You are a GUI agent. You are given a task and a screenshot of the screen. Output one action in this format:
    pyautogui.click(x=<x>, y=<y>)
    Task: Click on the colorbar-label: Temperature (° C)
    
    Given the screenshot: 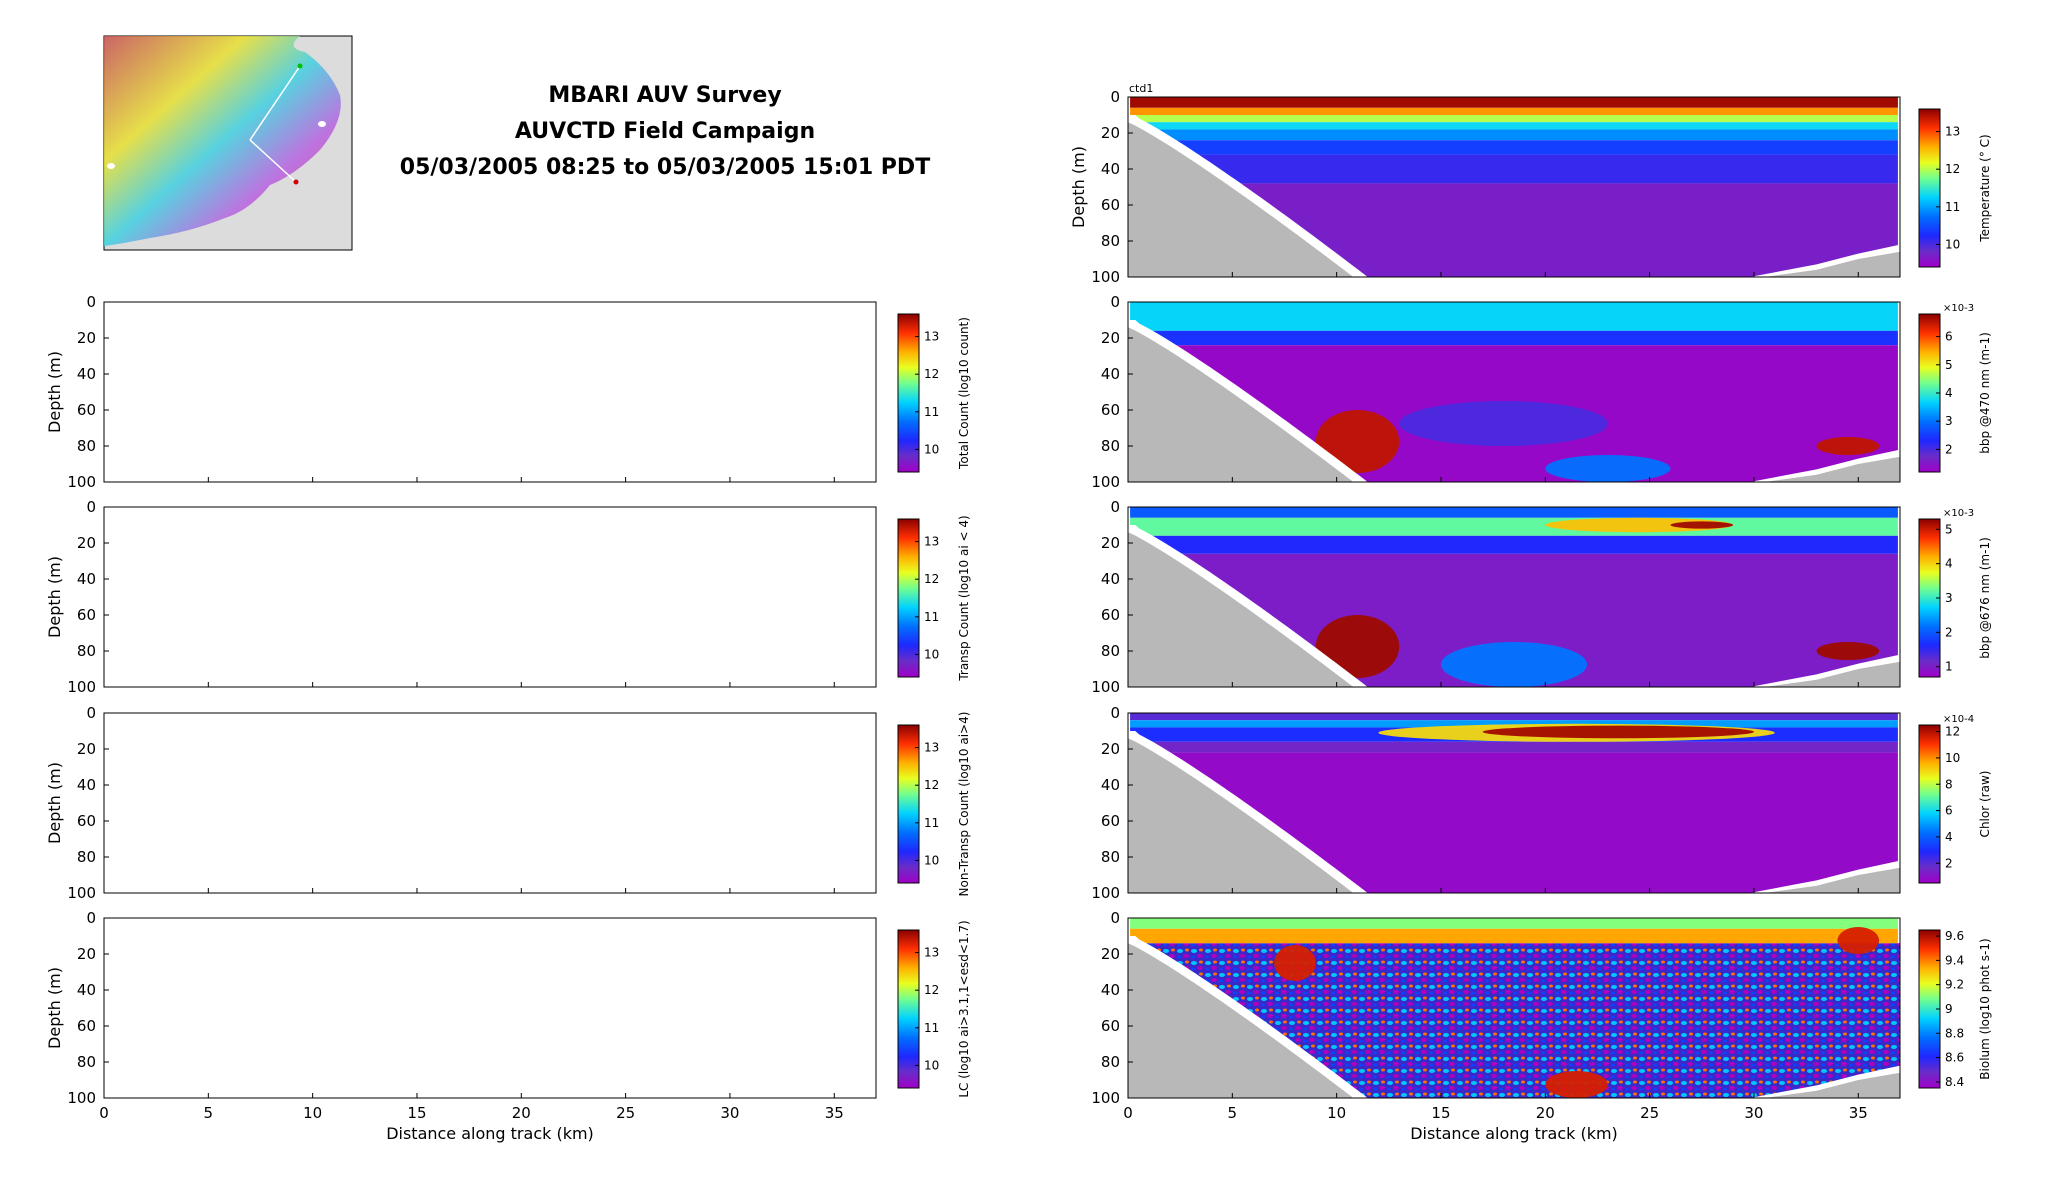 What is the action you would take?
    pyautogui.click(x=1985, y=188)
    